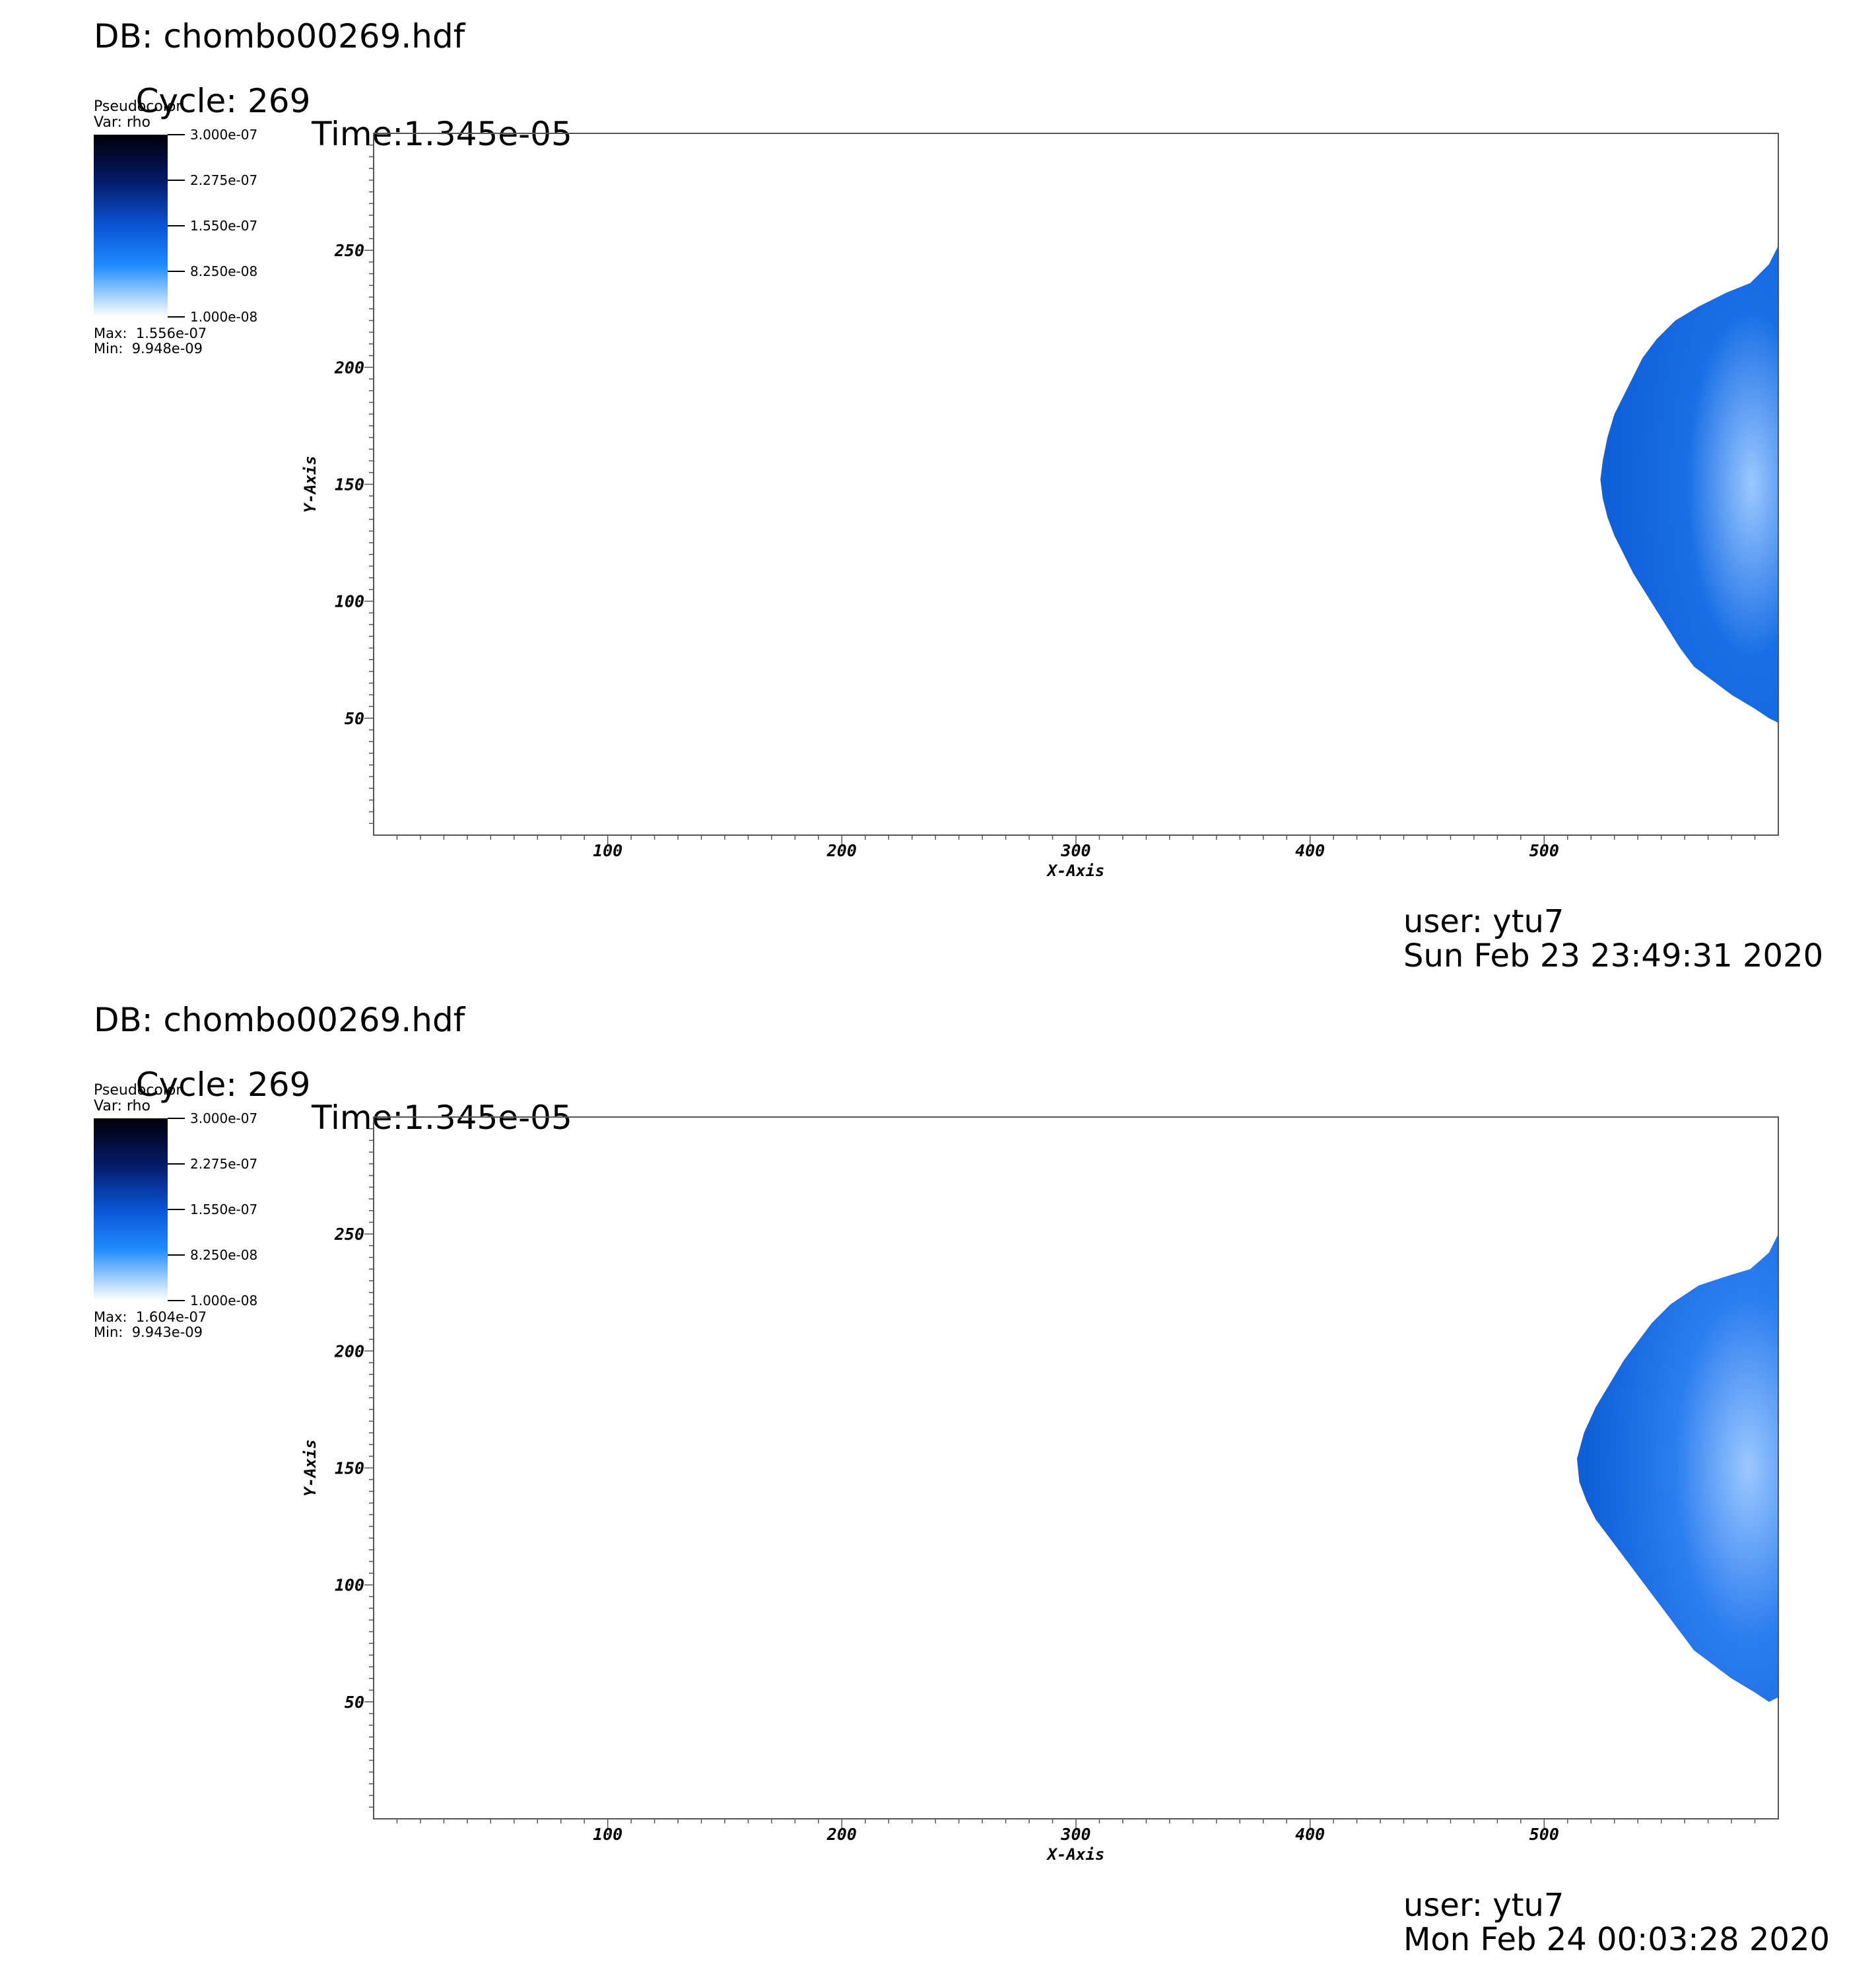  I want to click on legend-max: Max: 1.604e-07, so click(150, 1317).